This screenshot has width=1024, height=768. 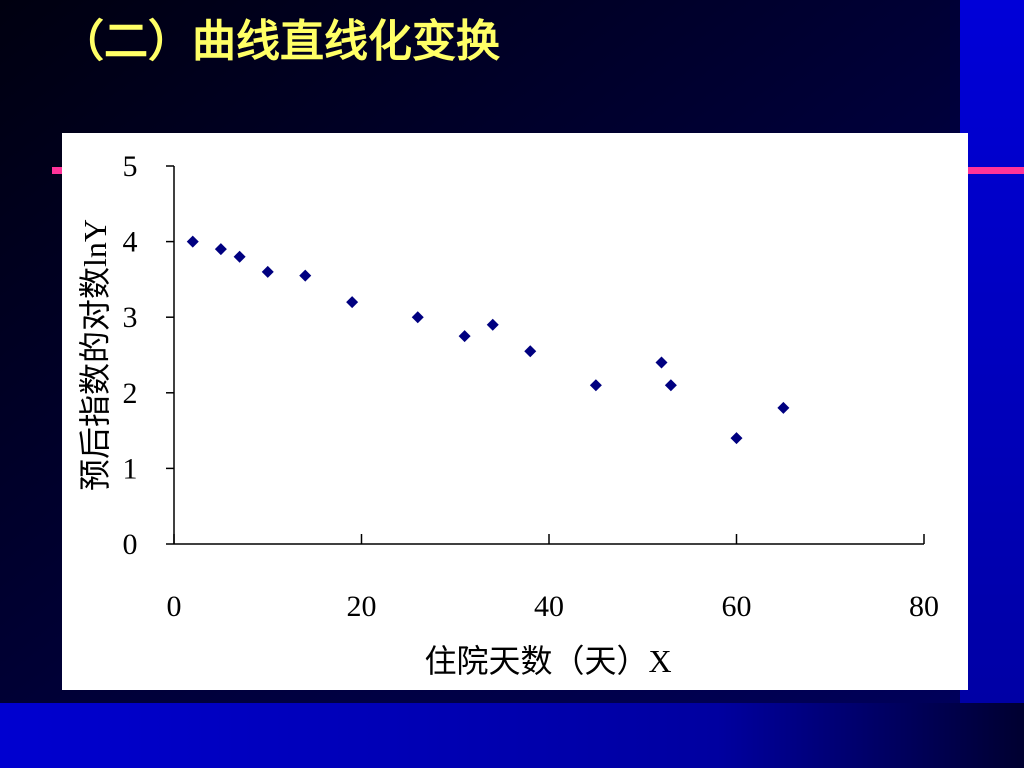 What do you see at coordinates (130, 166) in the screenshot?
I see `y-tick-label: 5` at bounding box center [130, 166].